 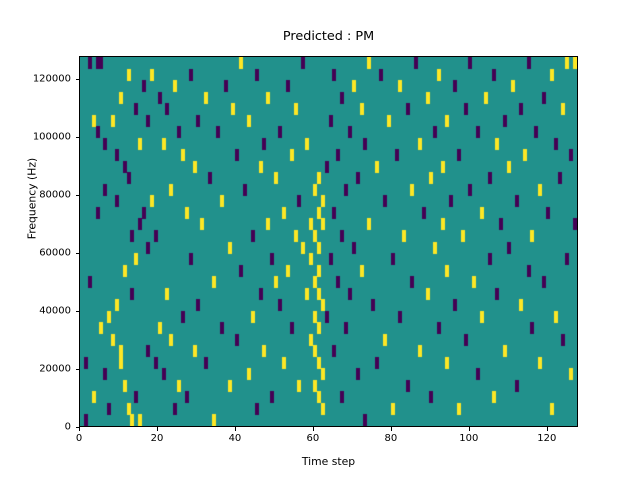 I want to click on x-tick-label: 40, so click(x=235, y=438).